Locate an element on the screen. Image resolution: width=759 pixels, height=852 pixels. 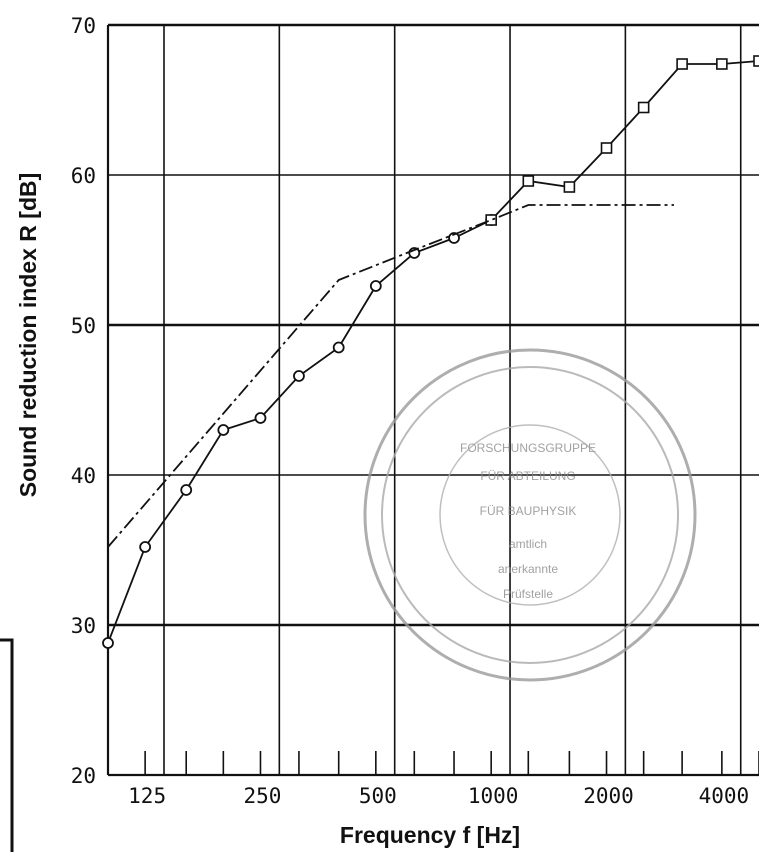
stamp-line-3: FÜR BAUPHYSIK is located at coordinates (528, 511).